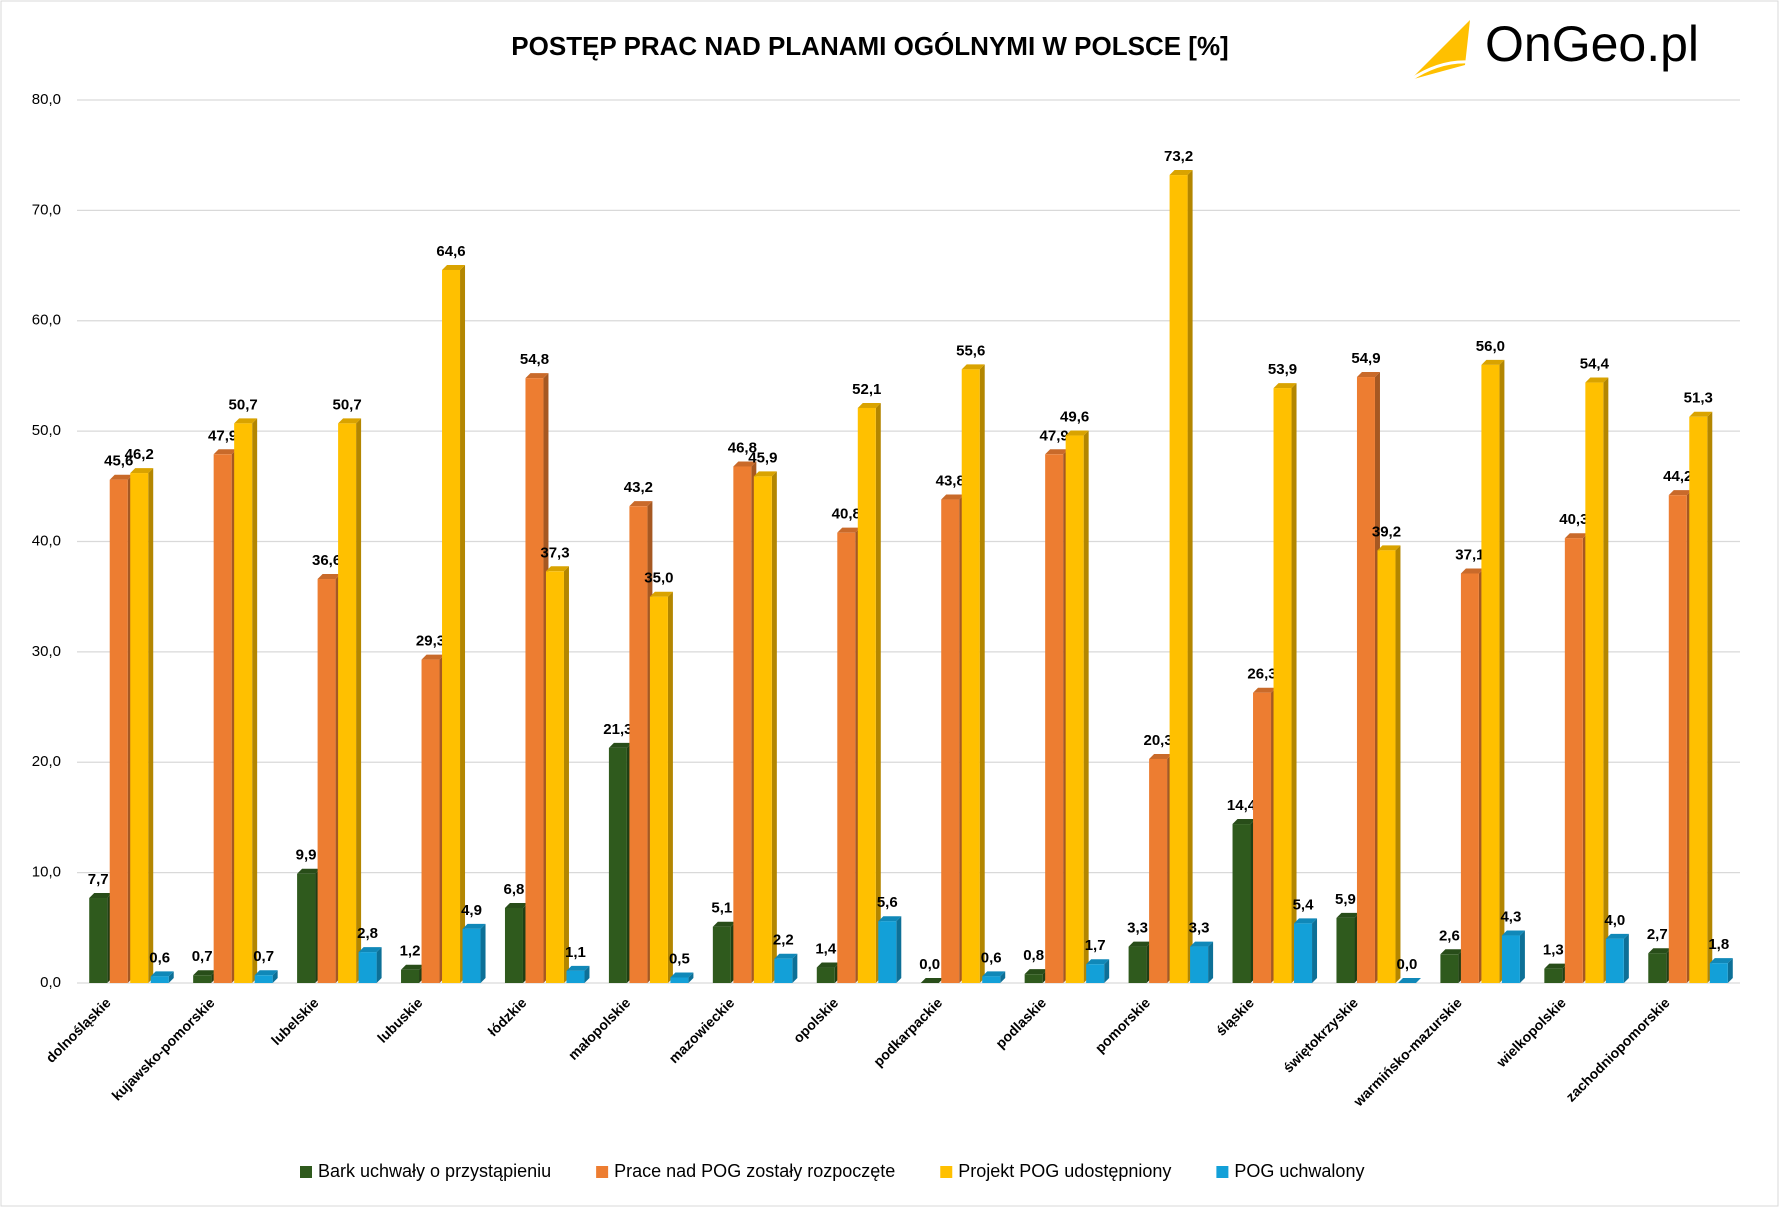 Image resolution: width=1779 pixels, height=1207 pixels. I want to click on y-tick-label: 20,0, so click(46, 761).